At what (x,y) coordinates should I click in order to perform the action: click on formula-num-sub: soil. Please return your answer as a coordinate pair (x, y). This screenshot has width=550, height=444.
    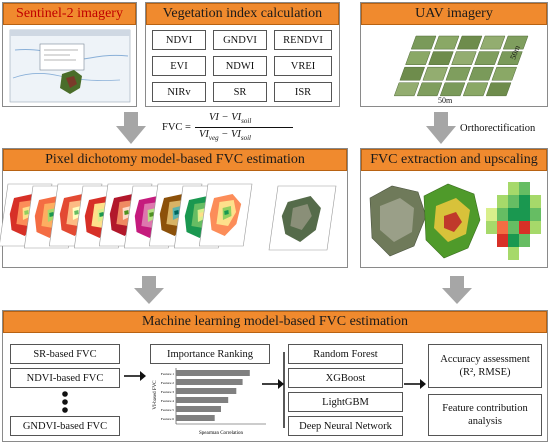
    Looking at the image, I should click on (246, 121).